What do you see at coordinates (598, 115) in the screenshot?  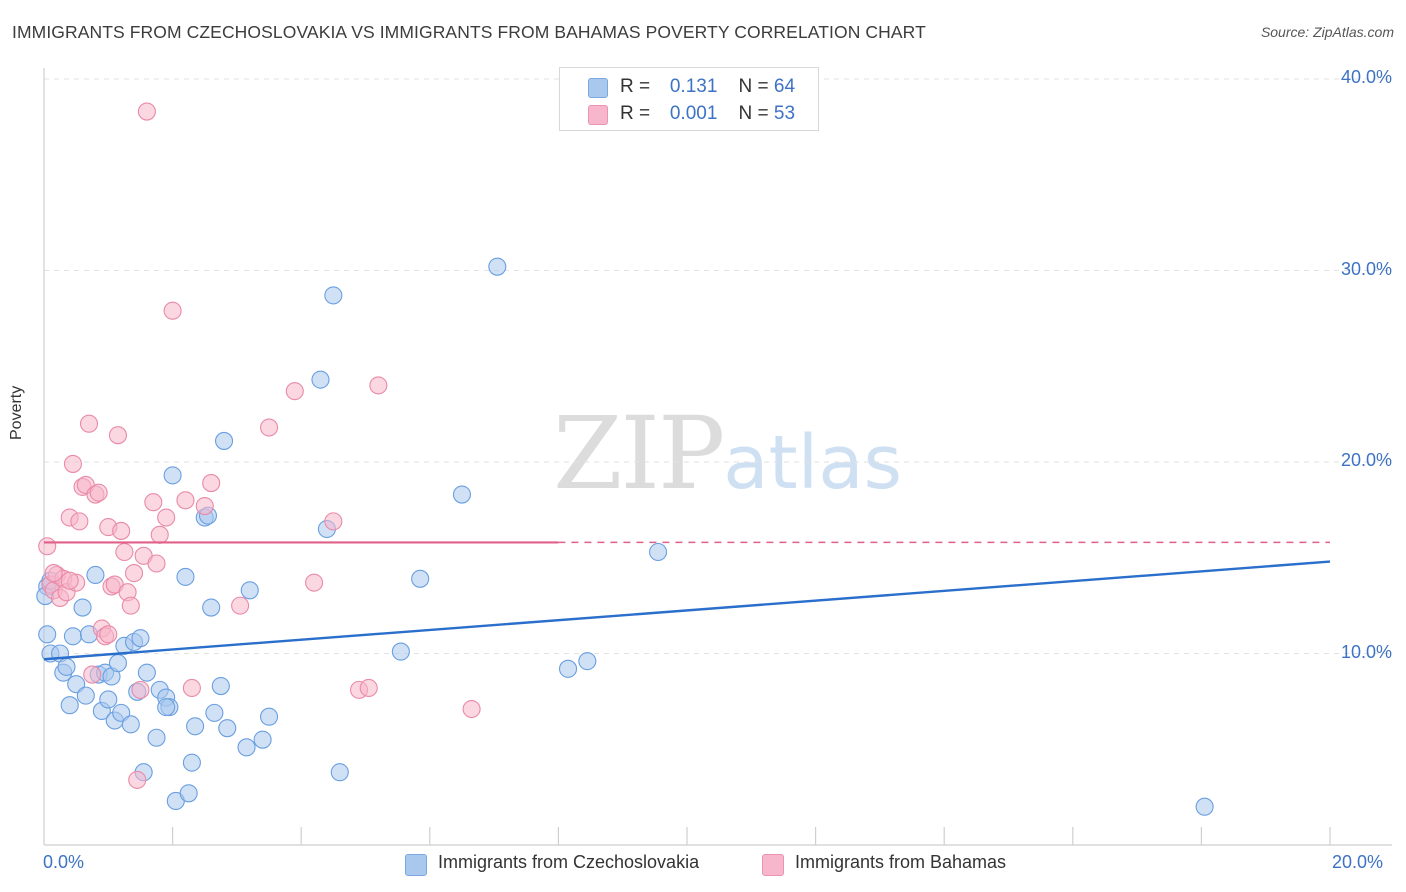 I see `legend-swatch-bahamas` at bounding box center [598, 115].